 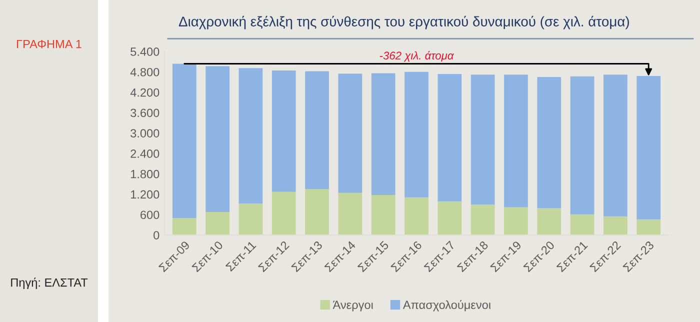 What do you see at coordinates (49, 284) in the screenshot?
I see `text: Πηγή: ΕΛΣΤΑΤ` at bounding box center [49, 284].